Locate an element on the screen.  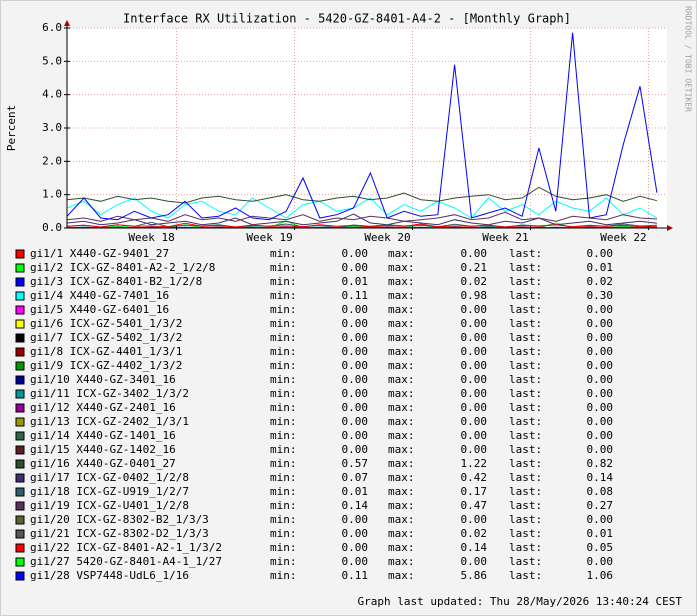
legend-max: 0.42 is located at coordinates (474, 477).